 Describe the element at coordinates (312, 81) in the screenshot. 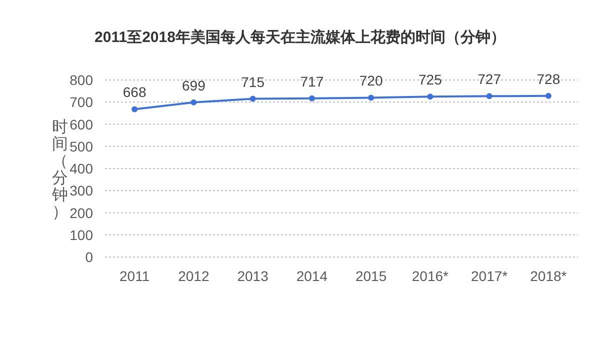

I see `data-label: 717` at that location.